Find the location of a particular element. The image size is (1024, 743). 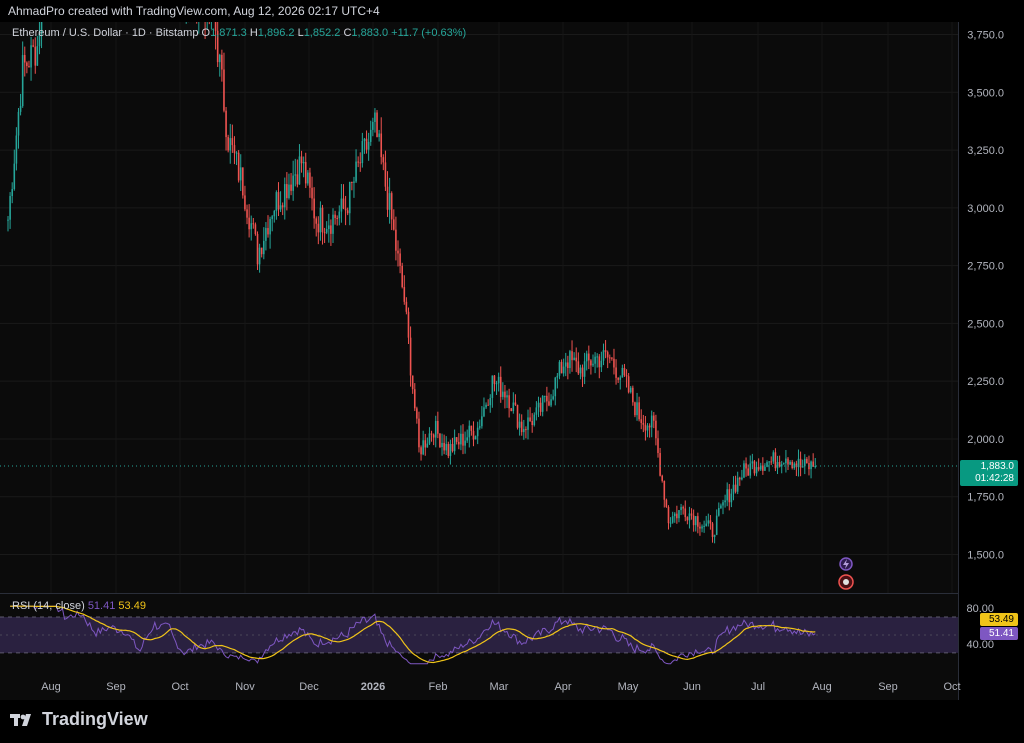

close-label: C is located at coordinates (347, 33).